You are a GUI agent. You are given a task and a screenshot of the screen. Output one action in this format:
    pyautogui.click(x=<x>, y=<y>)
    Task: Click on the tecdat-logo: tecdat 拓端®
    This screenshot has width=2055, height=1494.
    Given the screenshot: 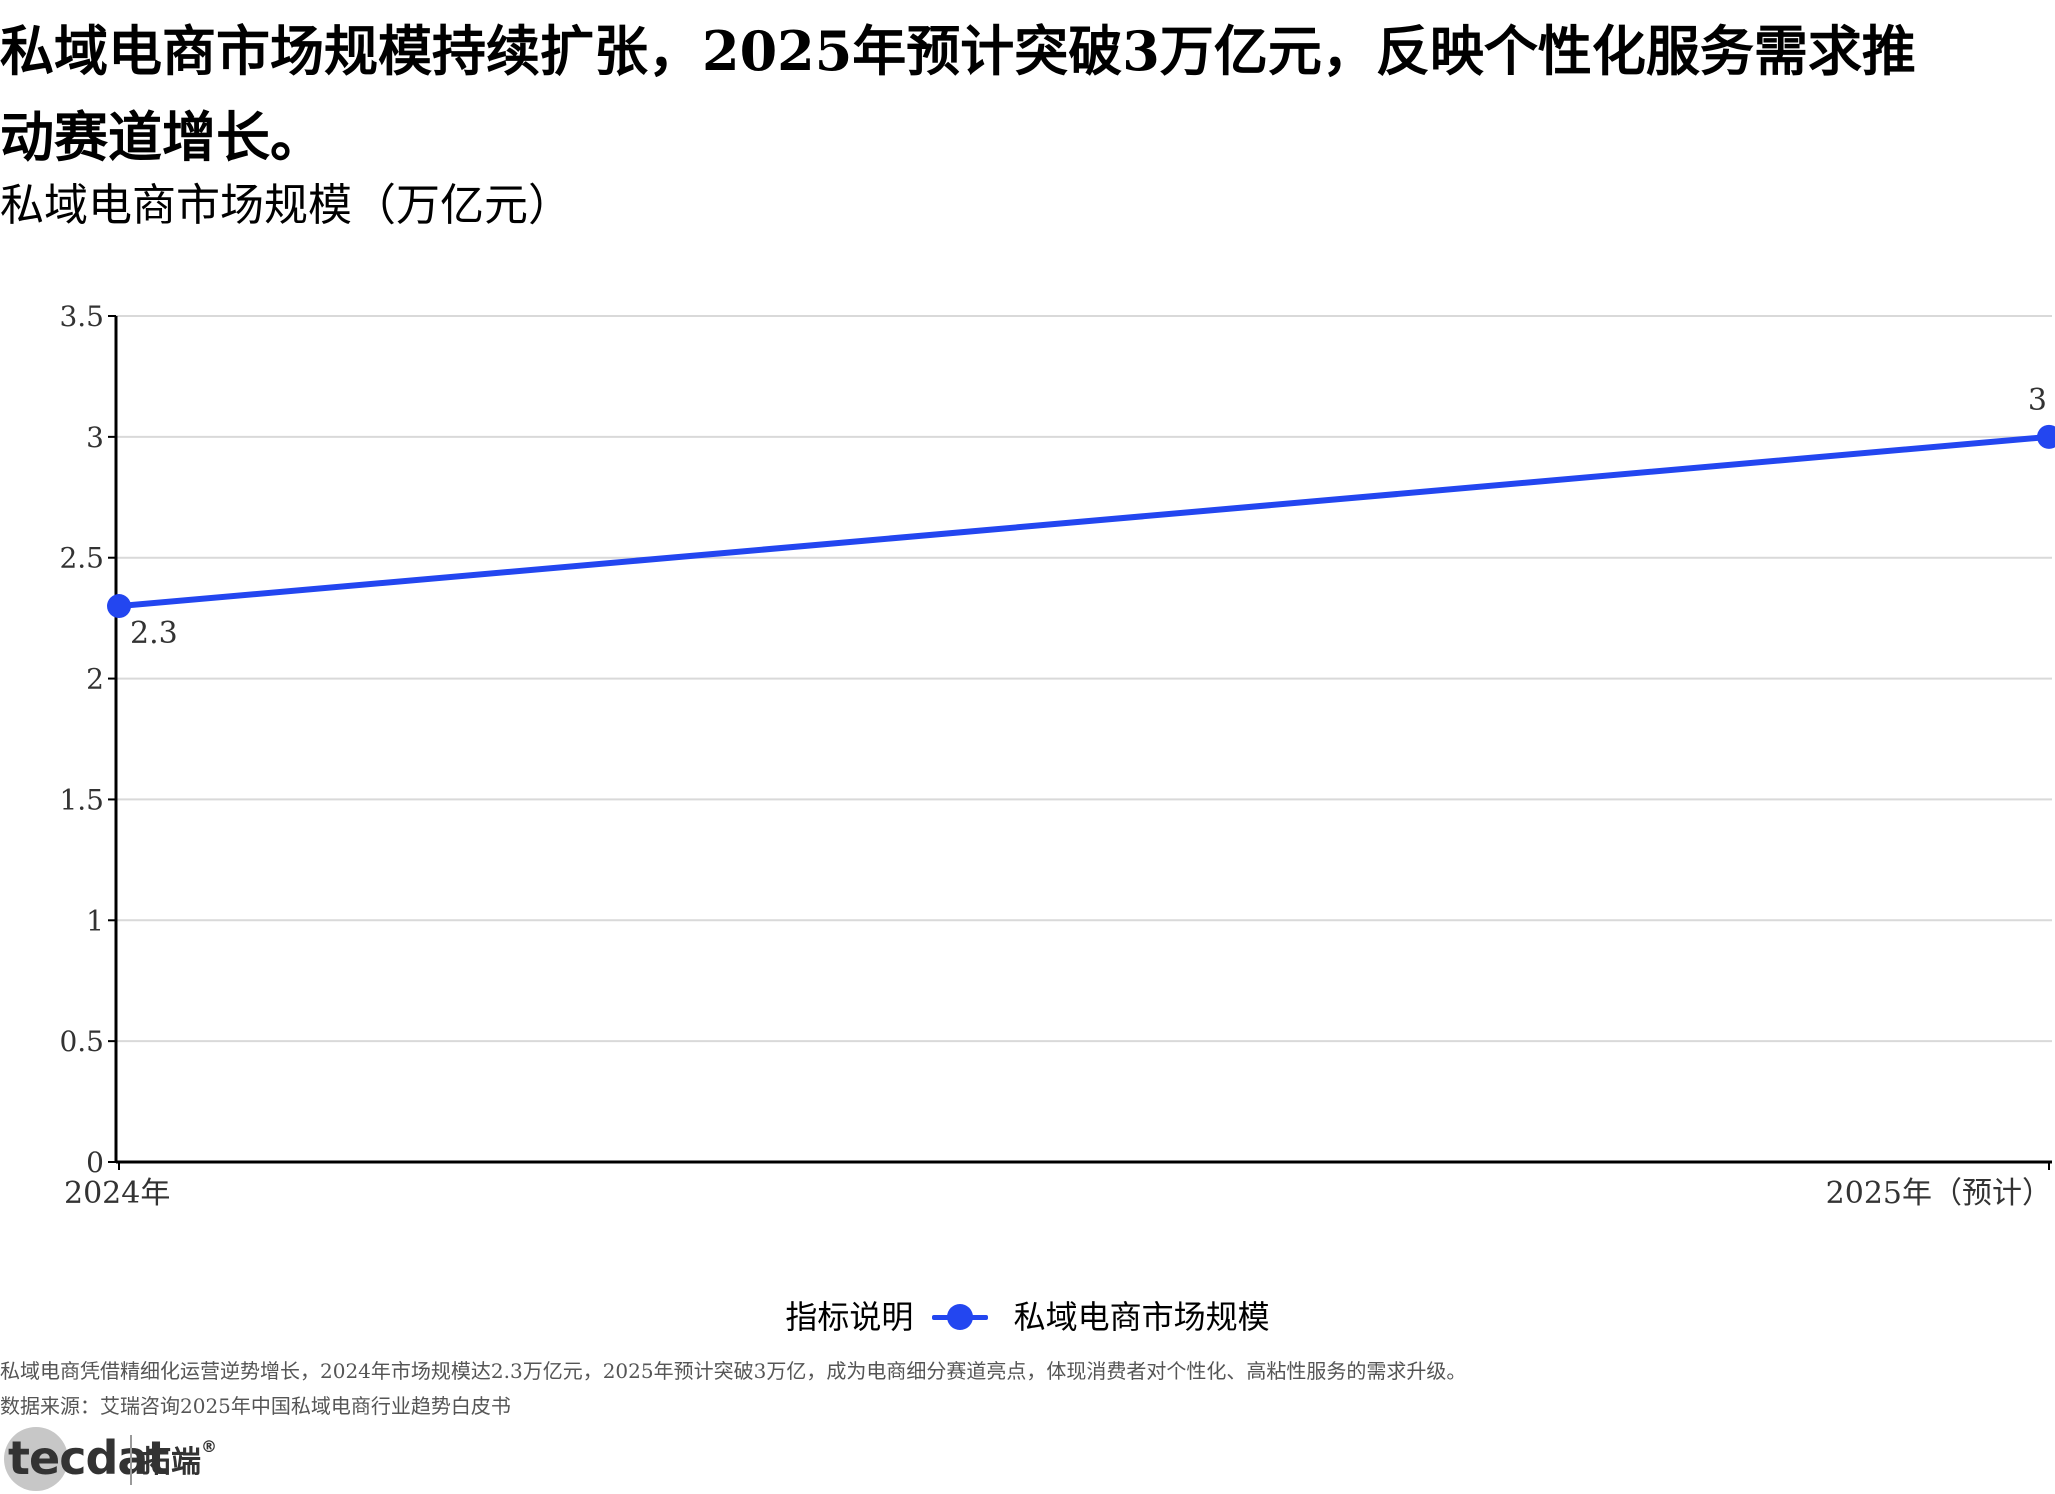 What is the action you would take?
    pyautogui.click(x=130, y=1459)
    